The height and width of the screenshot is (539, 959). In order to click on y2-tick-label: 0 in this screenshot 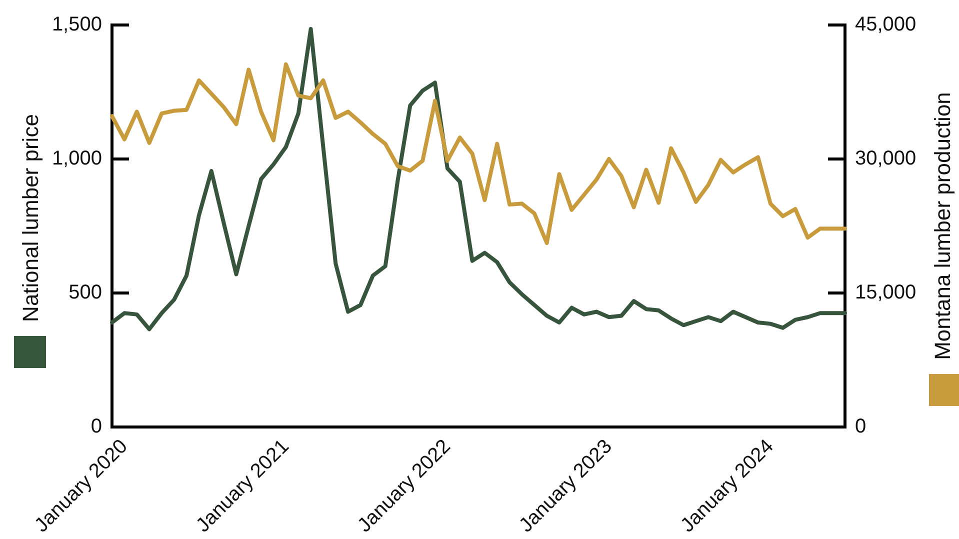, I will do `click(860, 427)`.